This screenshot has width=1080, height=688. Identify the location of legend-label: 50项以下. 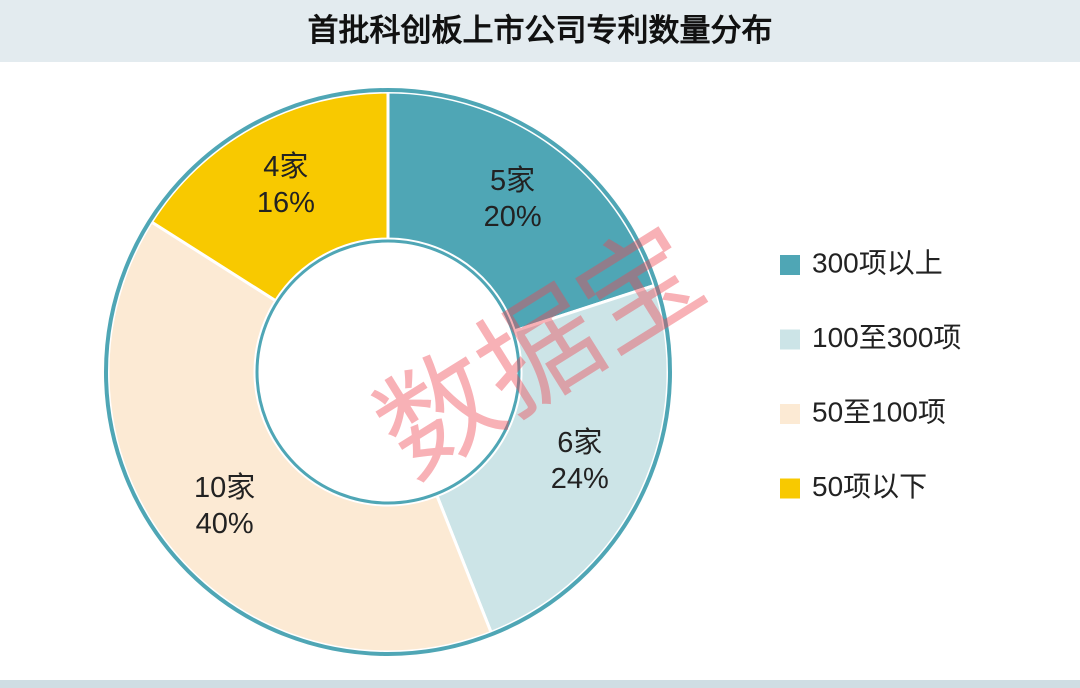
(869, 486).